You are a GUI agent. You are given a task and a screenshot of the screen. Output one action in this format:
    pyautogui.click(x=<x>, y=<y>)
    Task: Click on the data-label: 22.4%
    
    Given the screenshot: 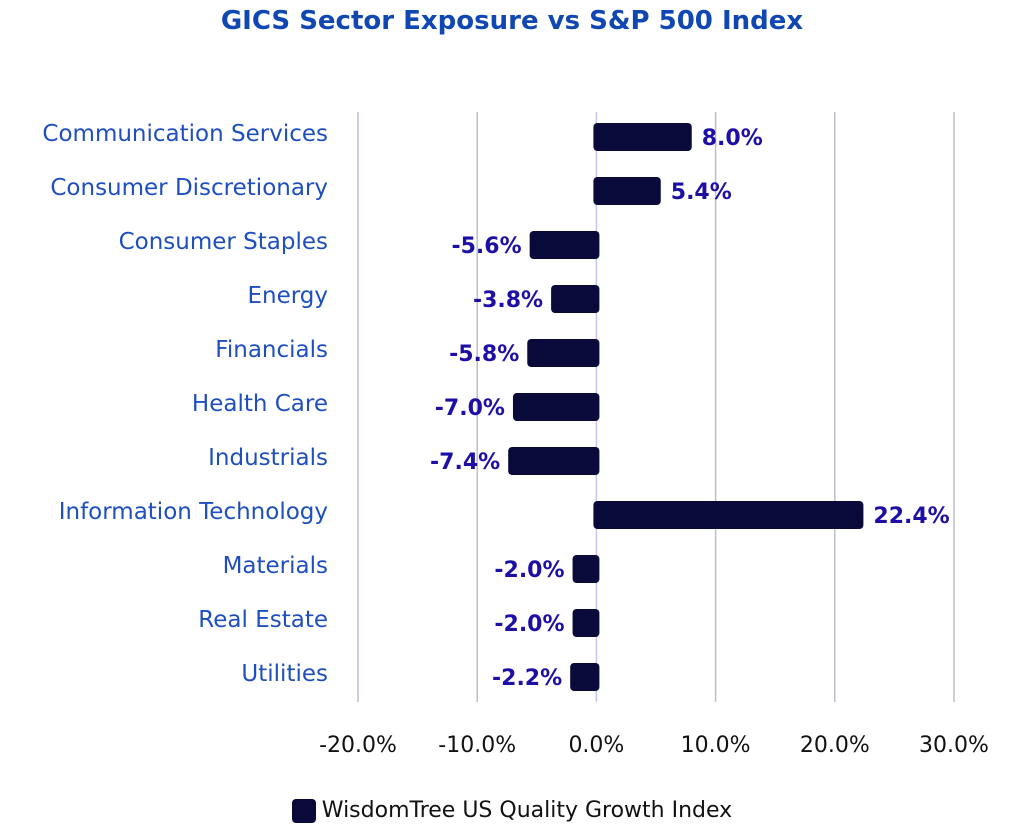 What is the action you would take?
    pyautogui.click(x=911, y=516)
    